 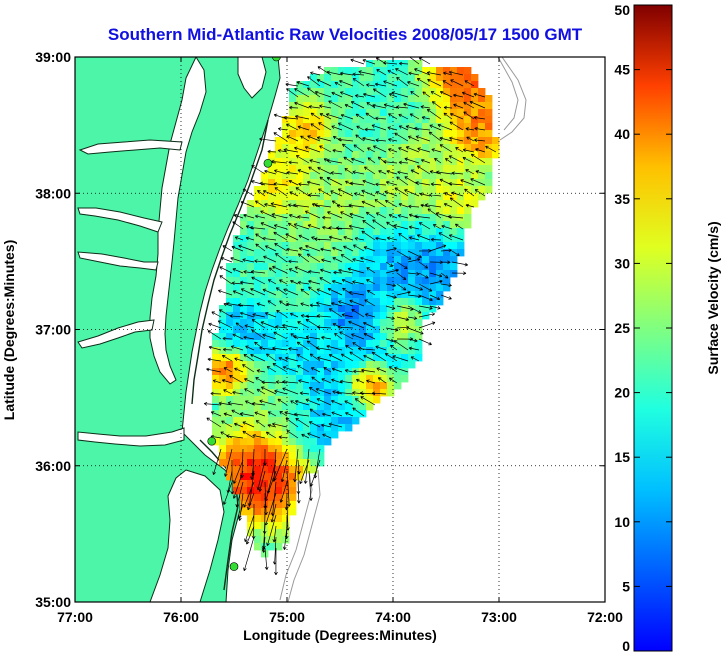 What do you see at coordinates (118, 261) in the screenshot?
I see `rappahannock-river` at bounding box center [118, 261].